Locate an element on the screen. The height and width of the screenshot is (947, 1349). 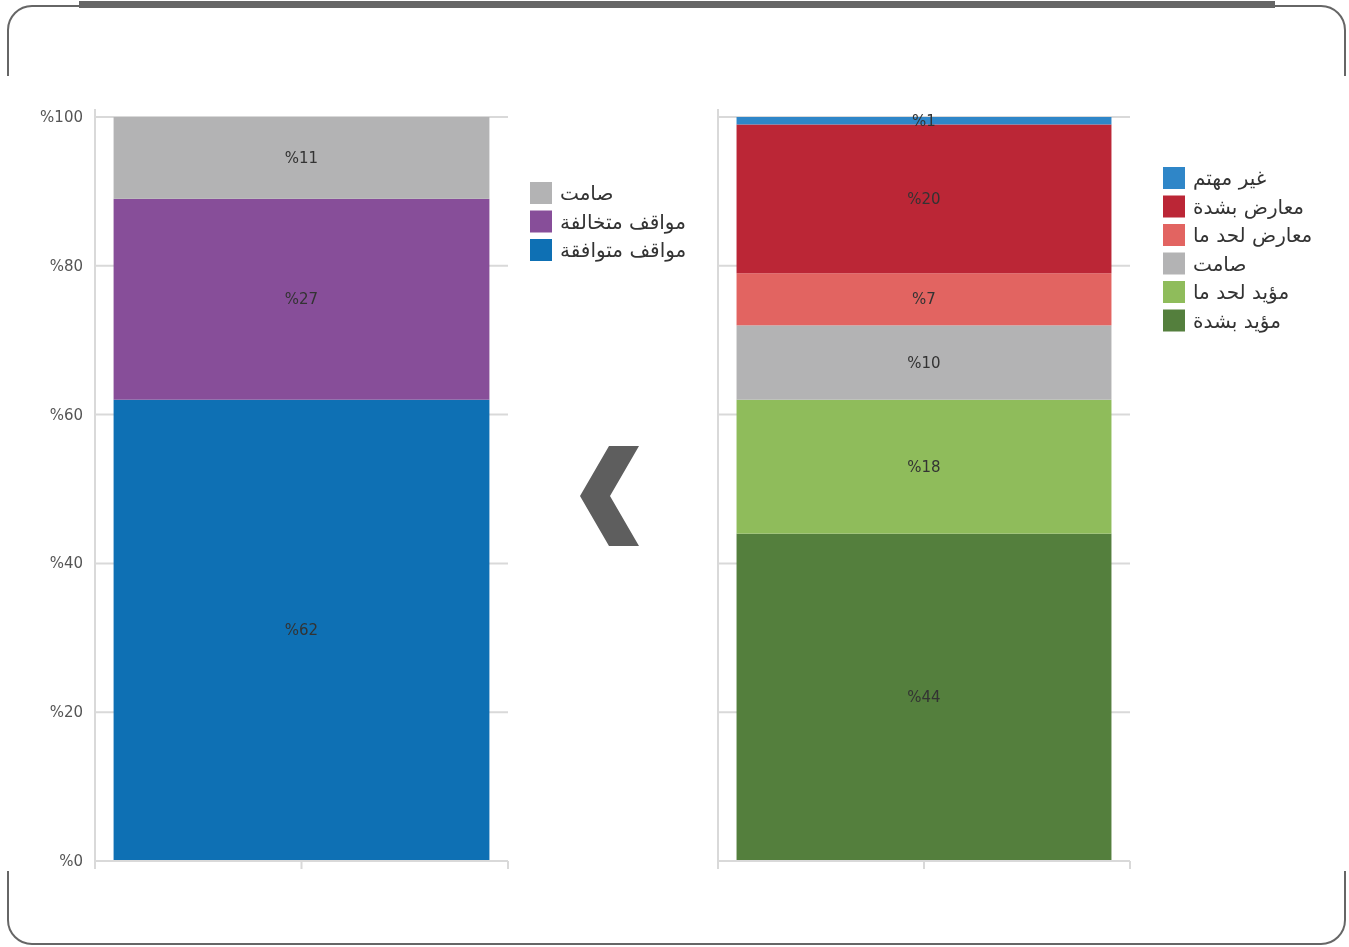
data-label: %7 is located at coordinates (924, 299).